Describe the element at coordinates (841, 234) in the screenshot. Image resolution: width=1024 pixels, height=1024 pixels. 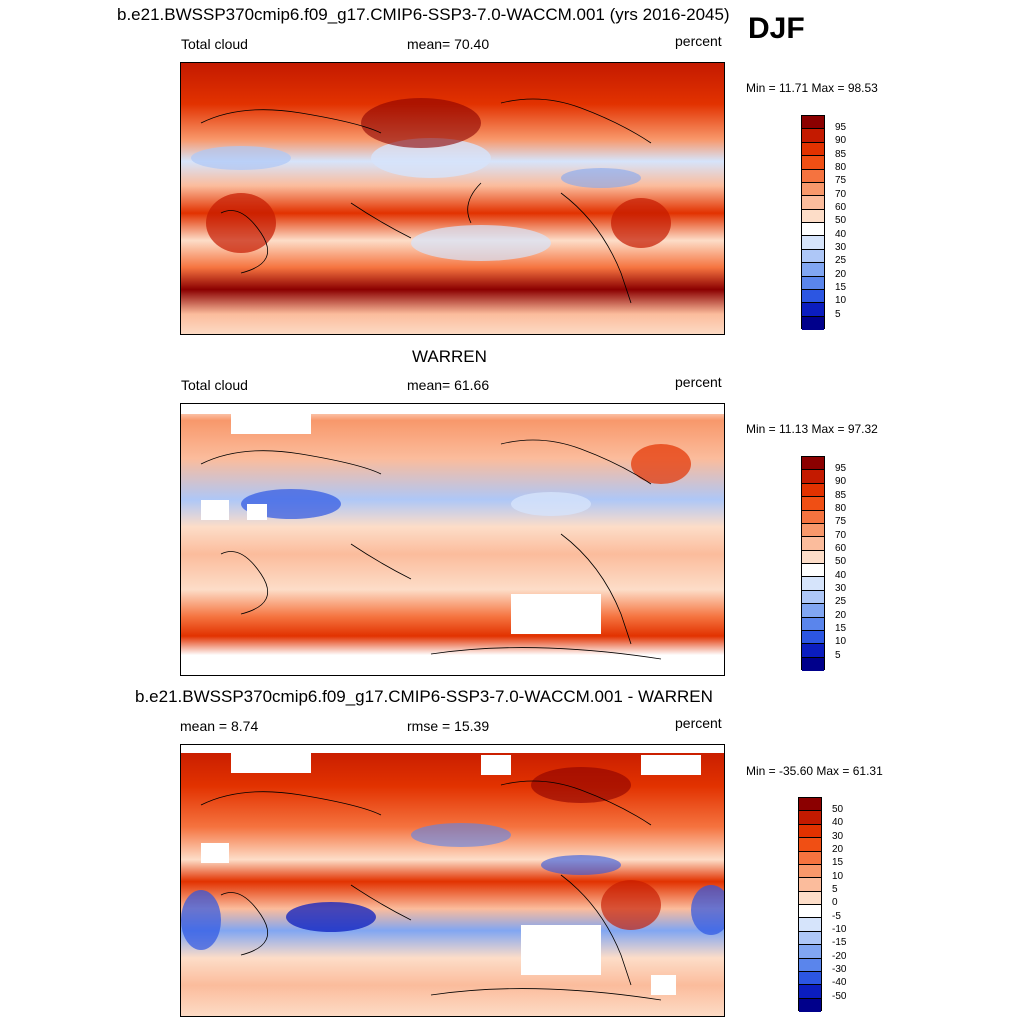
I see `panel1-tick: 40` at that location.